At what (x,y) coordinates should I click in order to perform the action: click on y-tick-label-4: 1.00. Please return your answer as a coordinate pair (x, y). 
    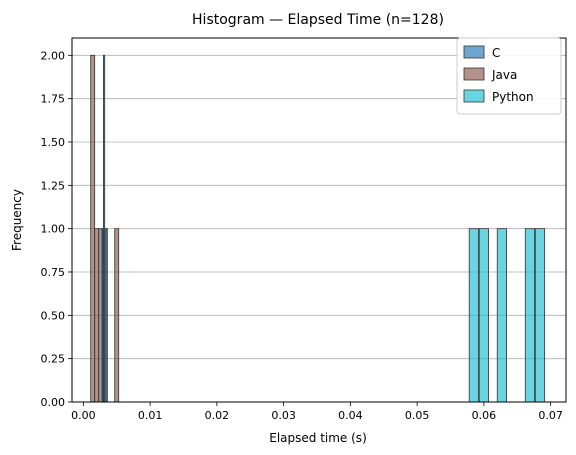
    Looking at the image, I should click on (53, 229).